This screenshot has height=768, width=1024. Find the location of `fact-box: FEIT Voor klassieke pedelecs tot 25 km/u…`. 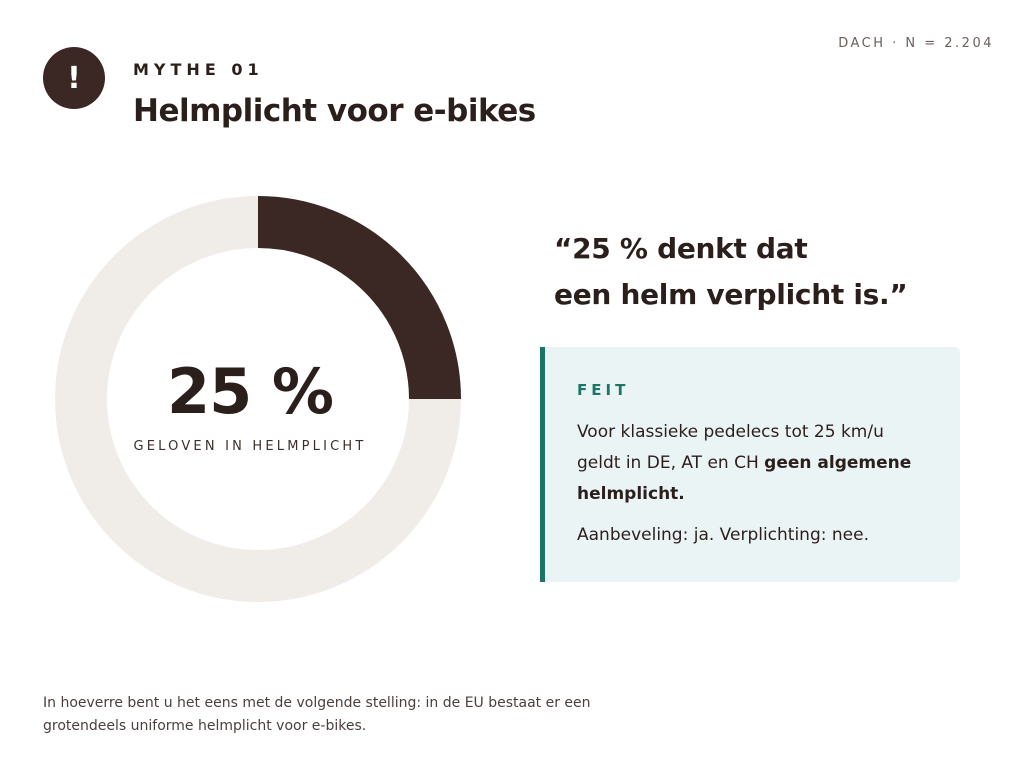

fact-box: FEIT Voor klassieke pedelecs tot 25 km/u… is located at coordinates (750, 464).